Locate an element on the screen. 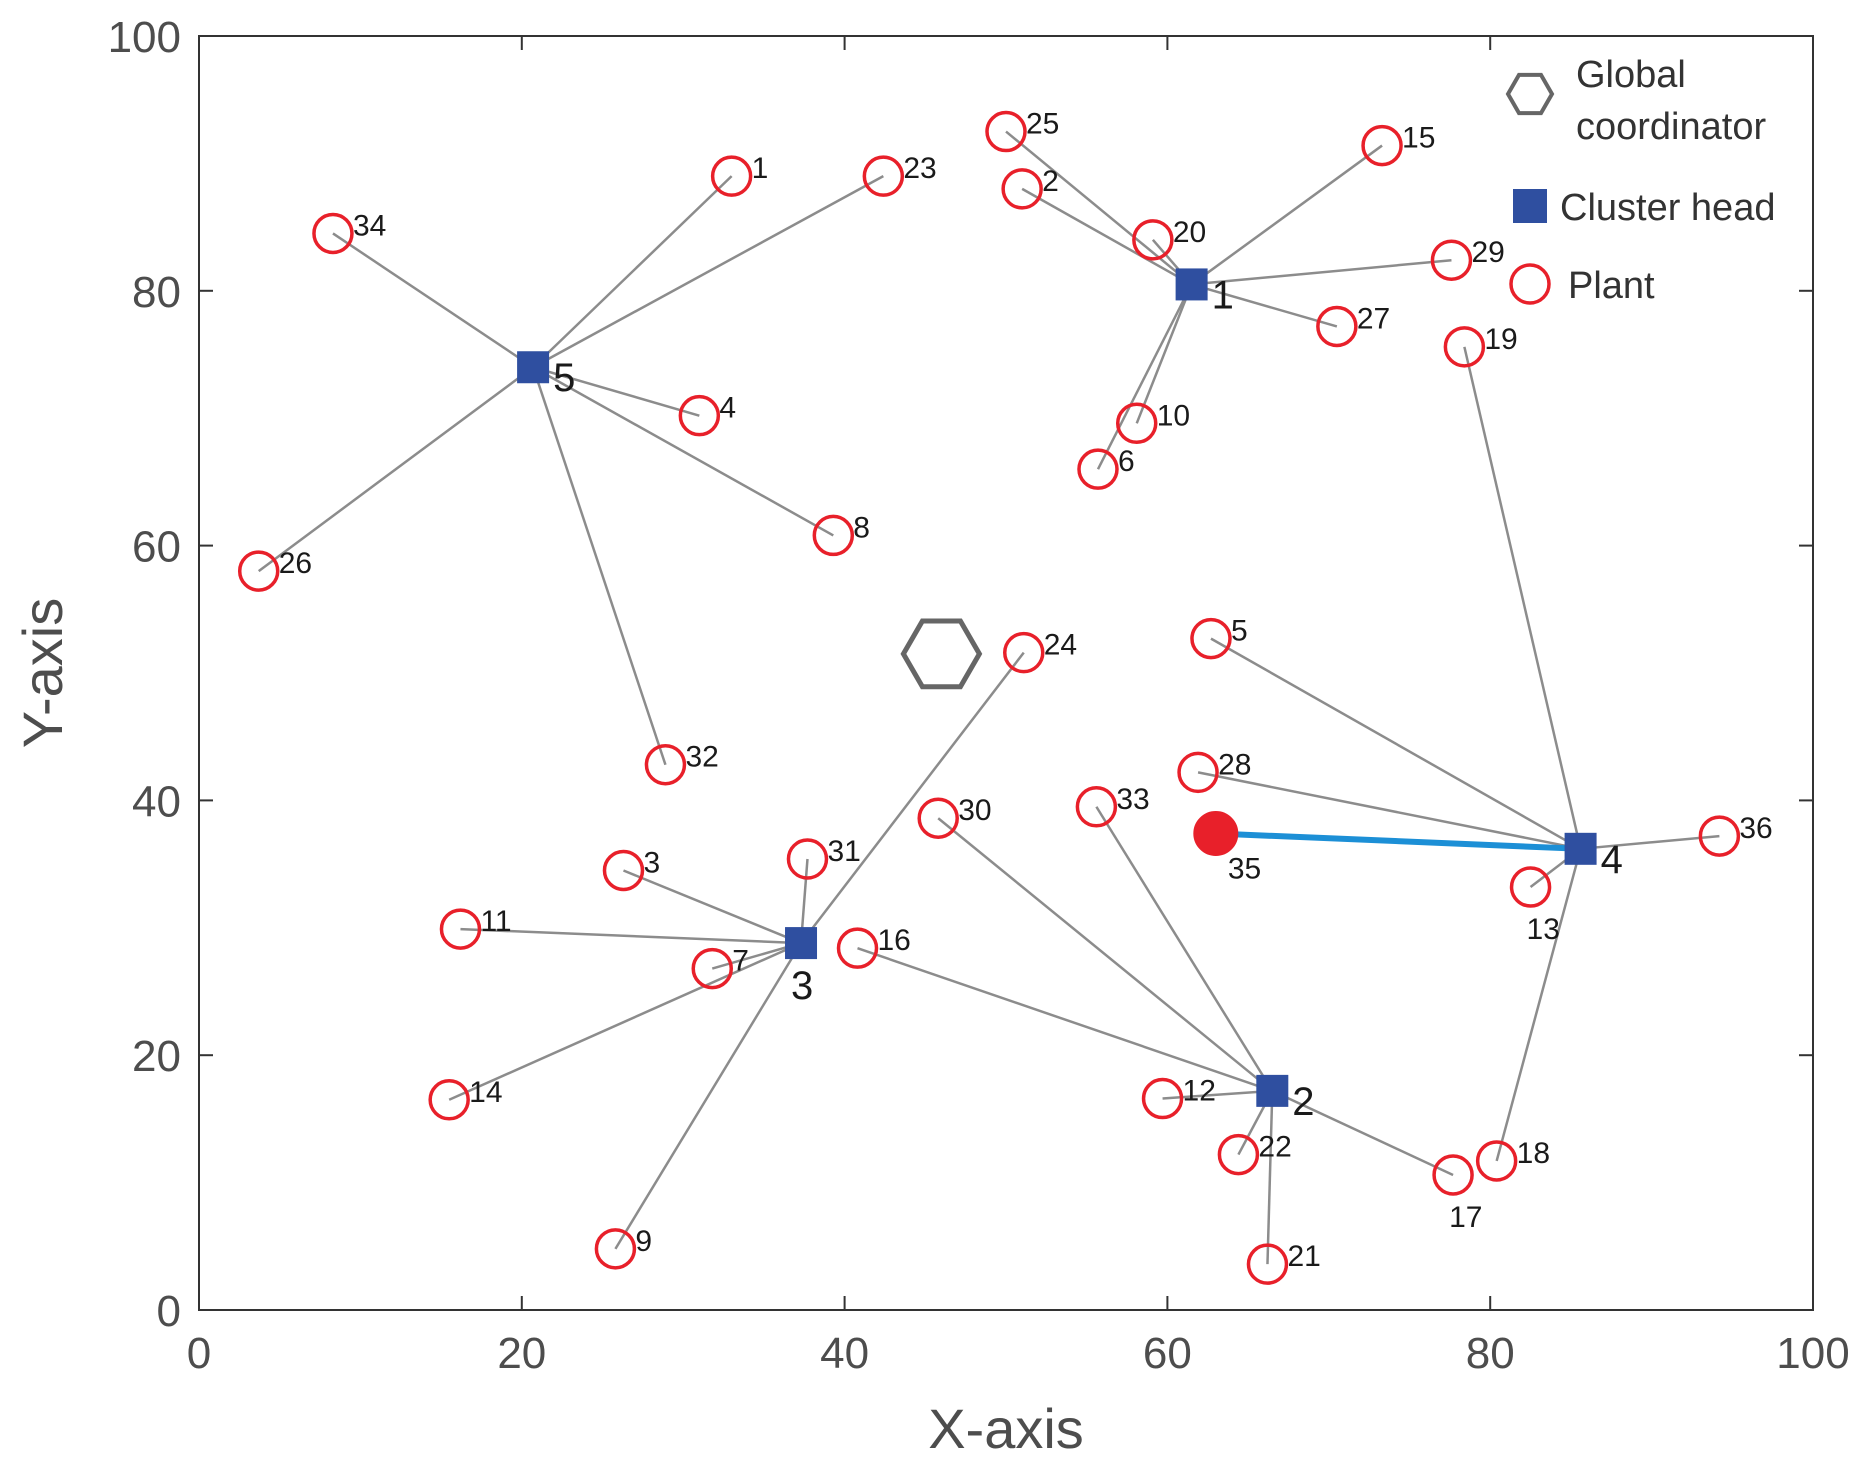  plant-label: 7 is located at coordinates (740, 961).